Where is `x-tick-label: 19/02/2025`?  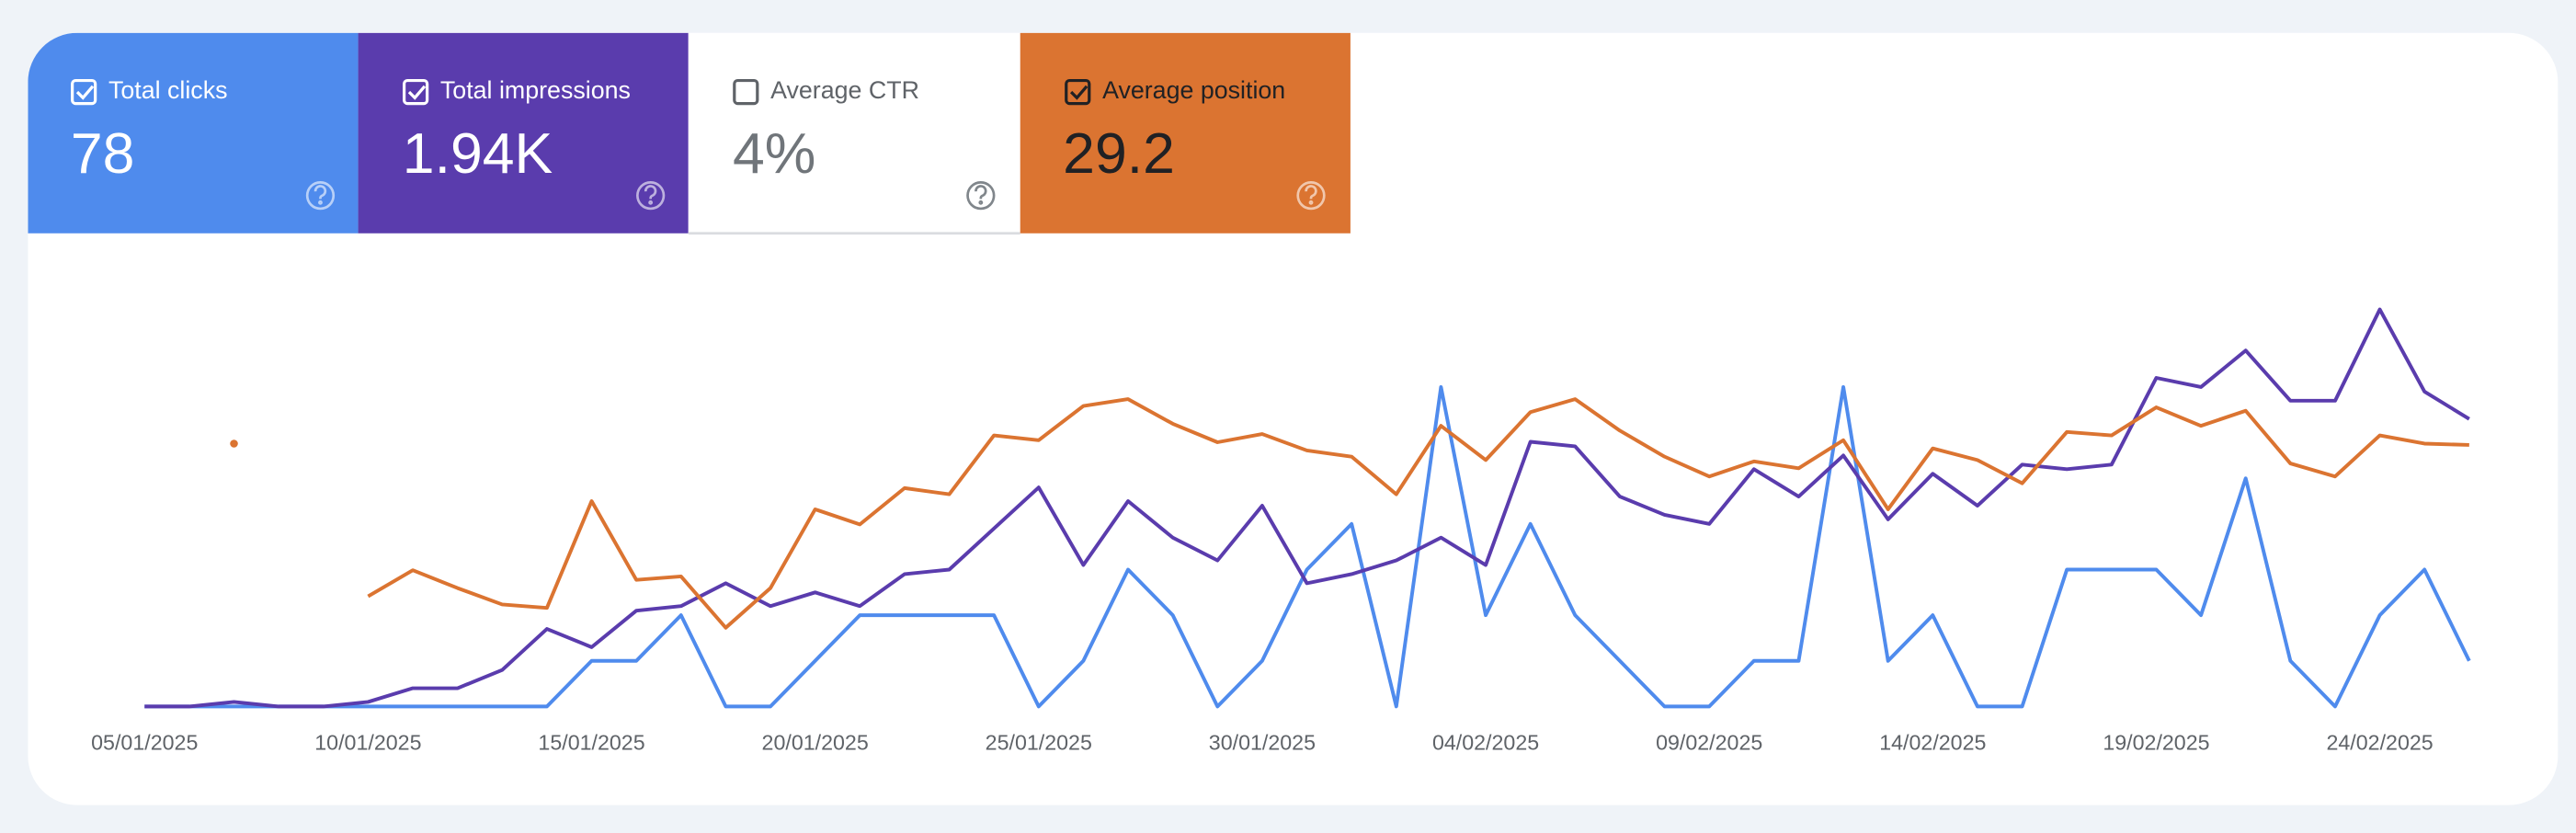
x-tick-label: 19/02/2025 is located at coordinates (2156, 743).